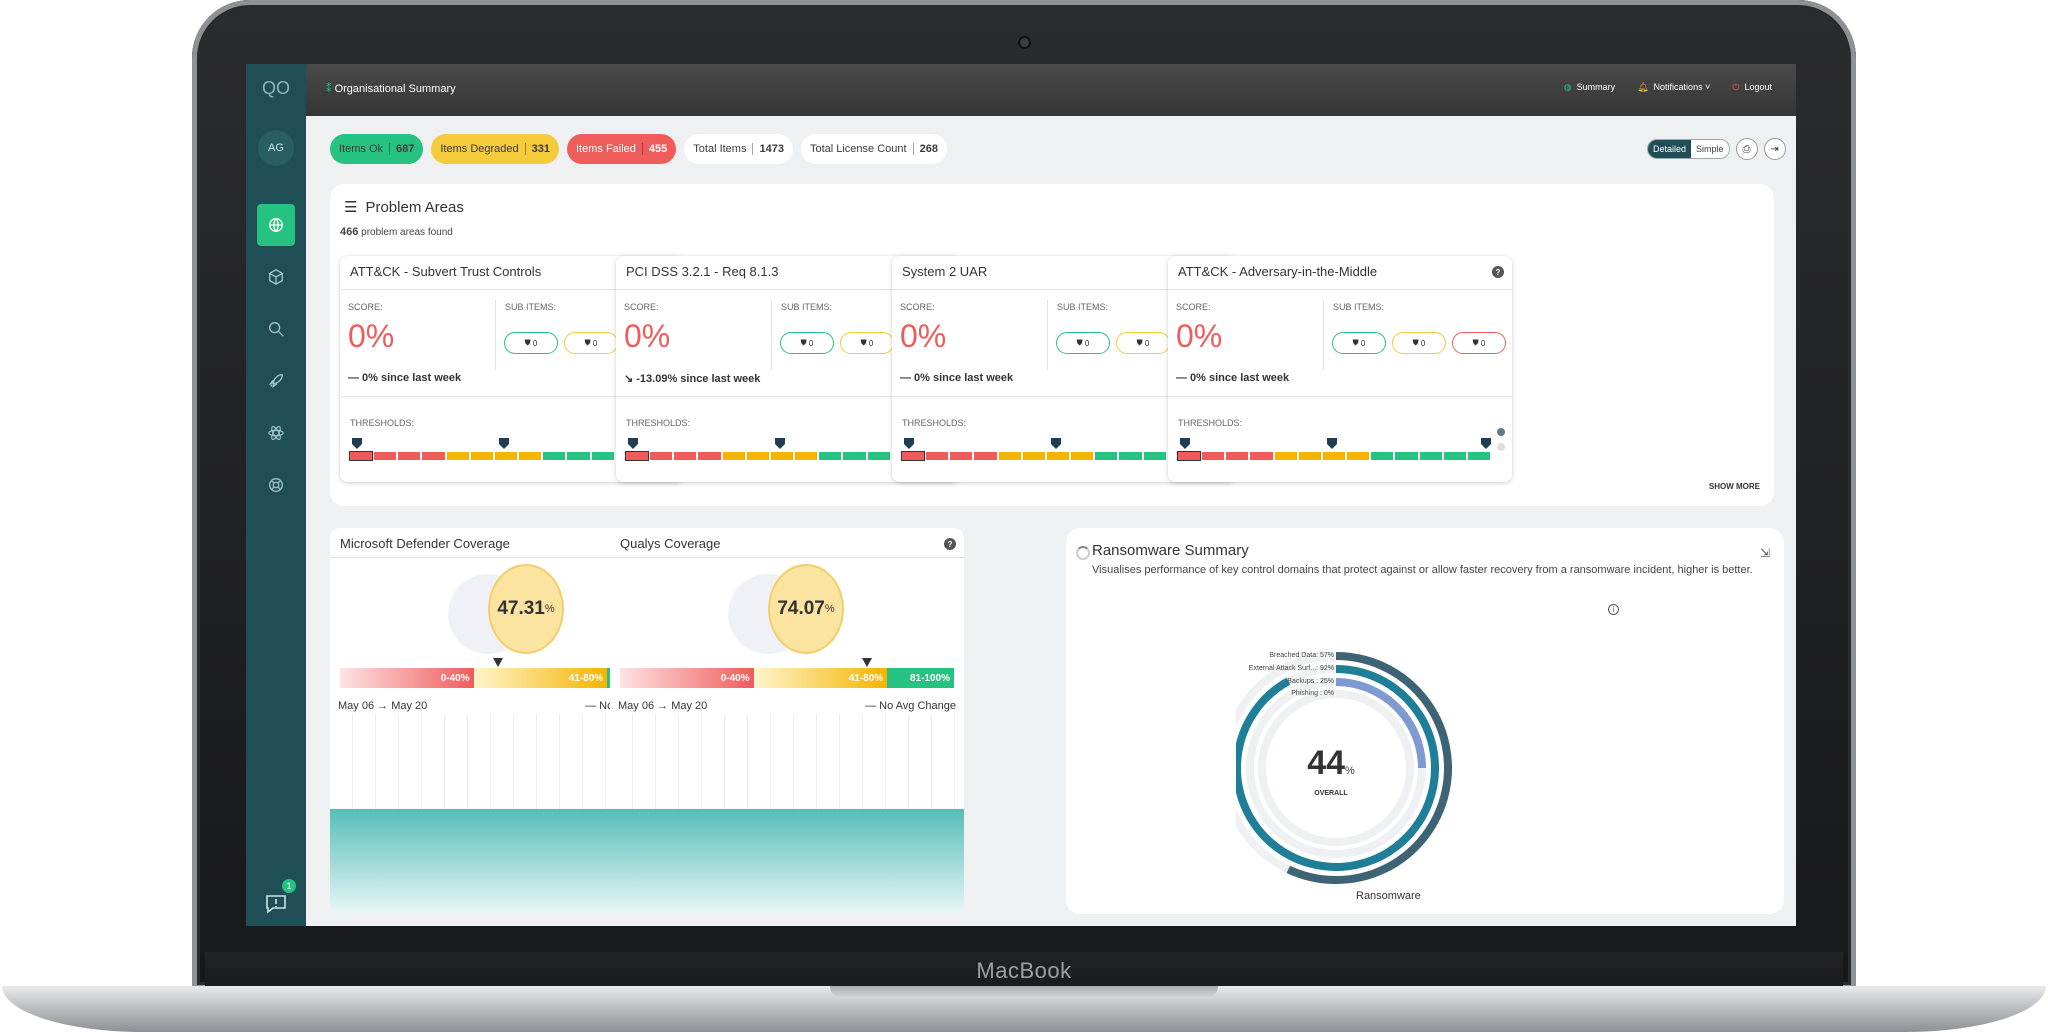  What do you see at coordinates (537, 149) in the screenshot?
I see `items-degraded-value: 331` at bounding box center [537, 149].